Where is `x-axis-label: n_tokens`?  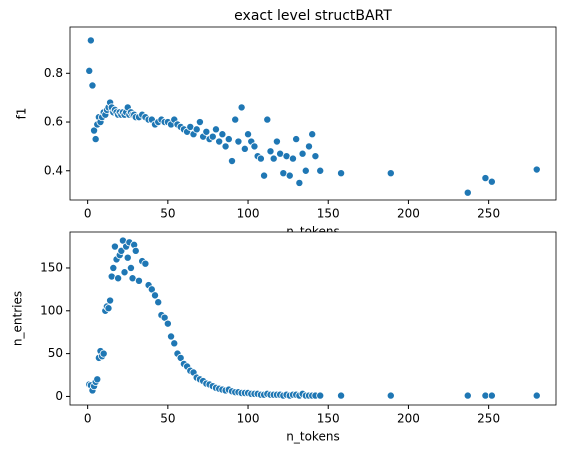 x-axis-label: n_tokens is located at coordinates (312, 437).